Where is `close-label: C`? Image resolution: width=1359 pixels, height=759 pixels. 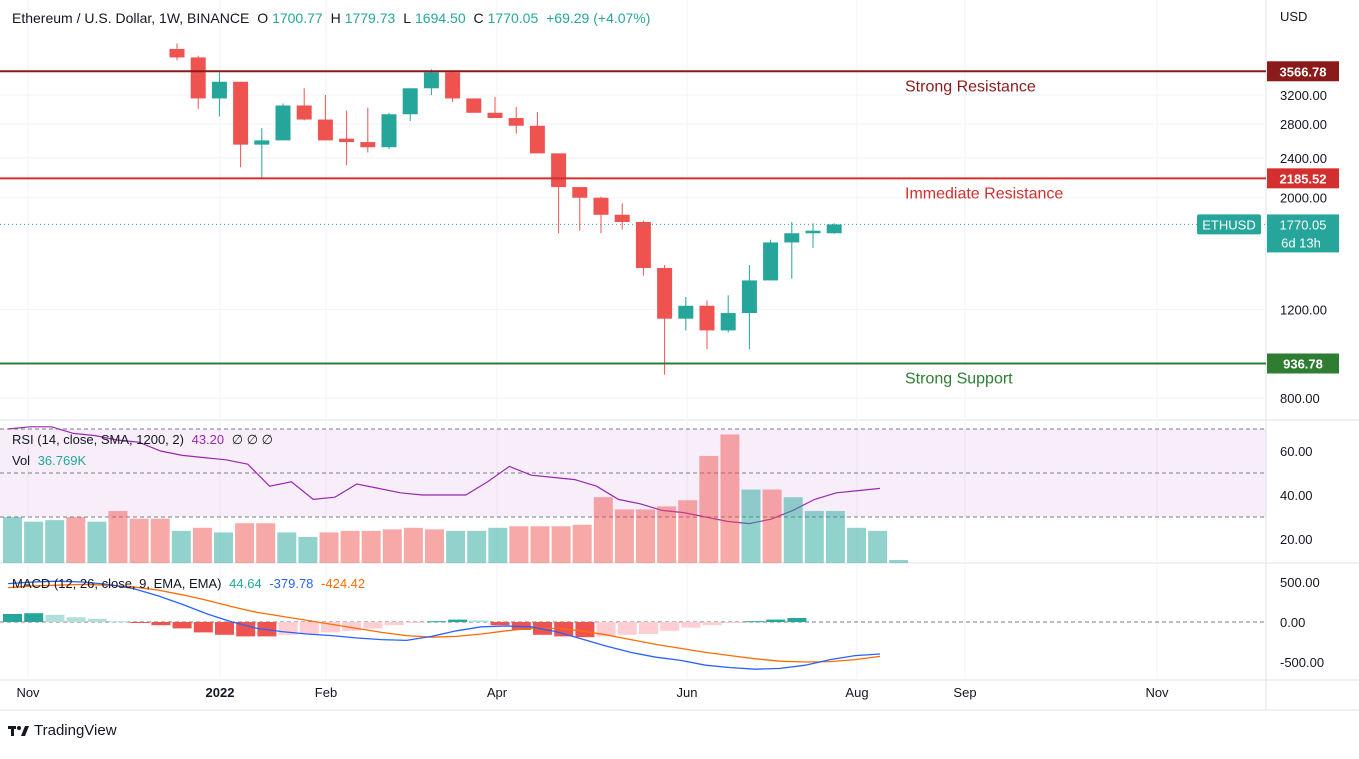 close-label: C is located at coordinates (478, 18).